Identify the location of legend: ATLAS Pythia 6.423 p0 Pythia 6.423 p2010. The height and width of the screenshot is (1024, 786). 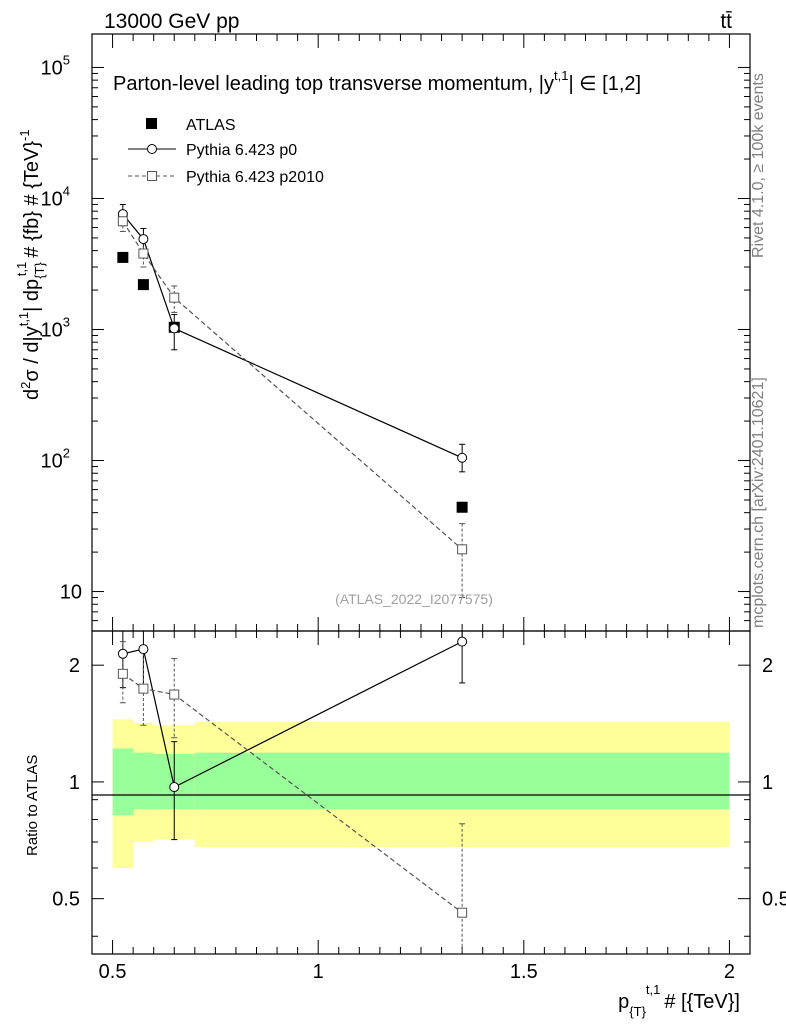
(226, 151).